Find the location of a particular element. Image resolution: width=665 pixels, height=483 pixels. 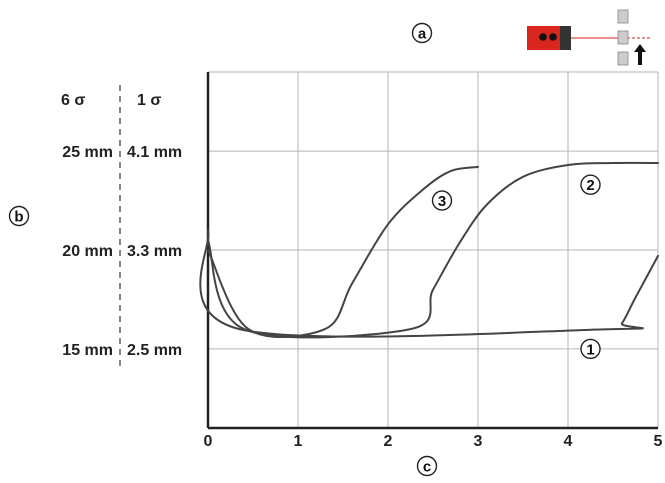

y-label-1sigma: 3.3 mm is located at coordinates (154, 251).